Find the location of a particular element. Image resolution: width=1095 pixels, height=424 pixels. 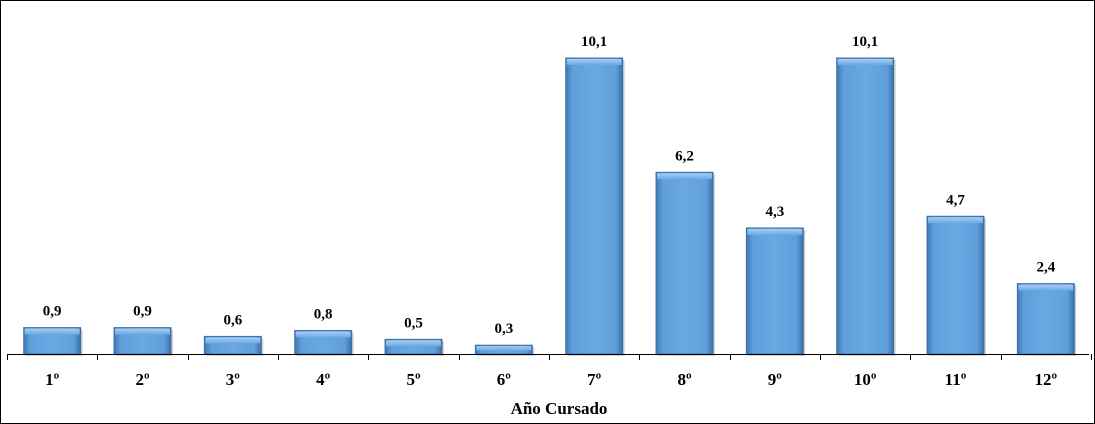

x-tick-label: 5º is located at coordinates (413, 379).